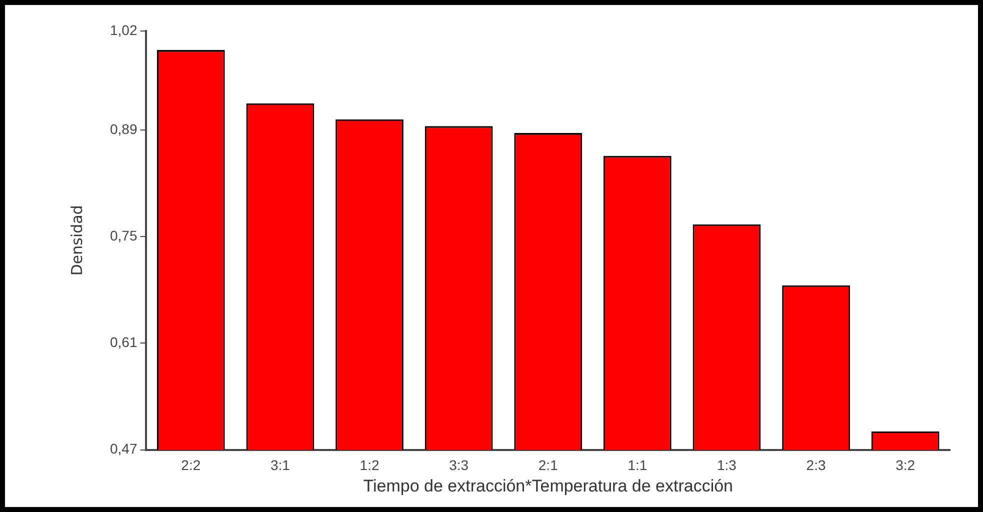 The height and width of the screenshot is (512, 983). Describe the element at coordinates (370, 465) in the screenshot. I see `x-tick-label: 1:2` at that location.